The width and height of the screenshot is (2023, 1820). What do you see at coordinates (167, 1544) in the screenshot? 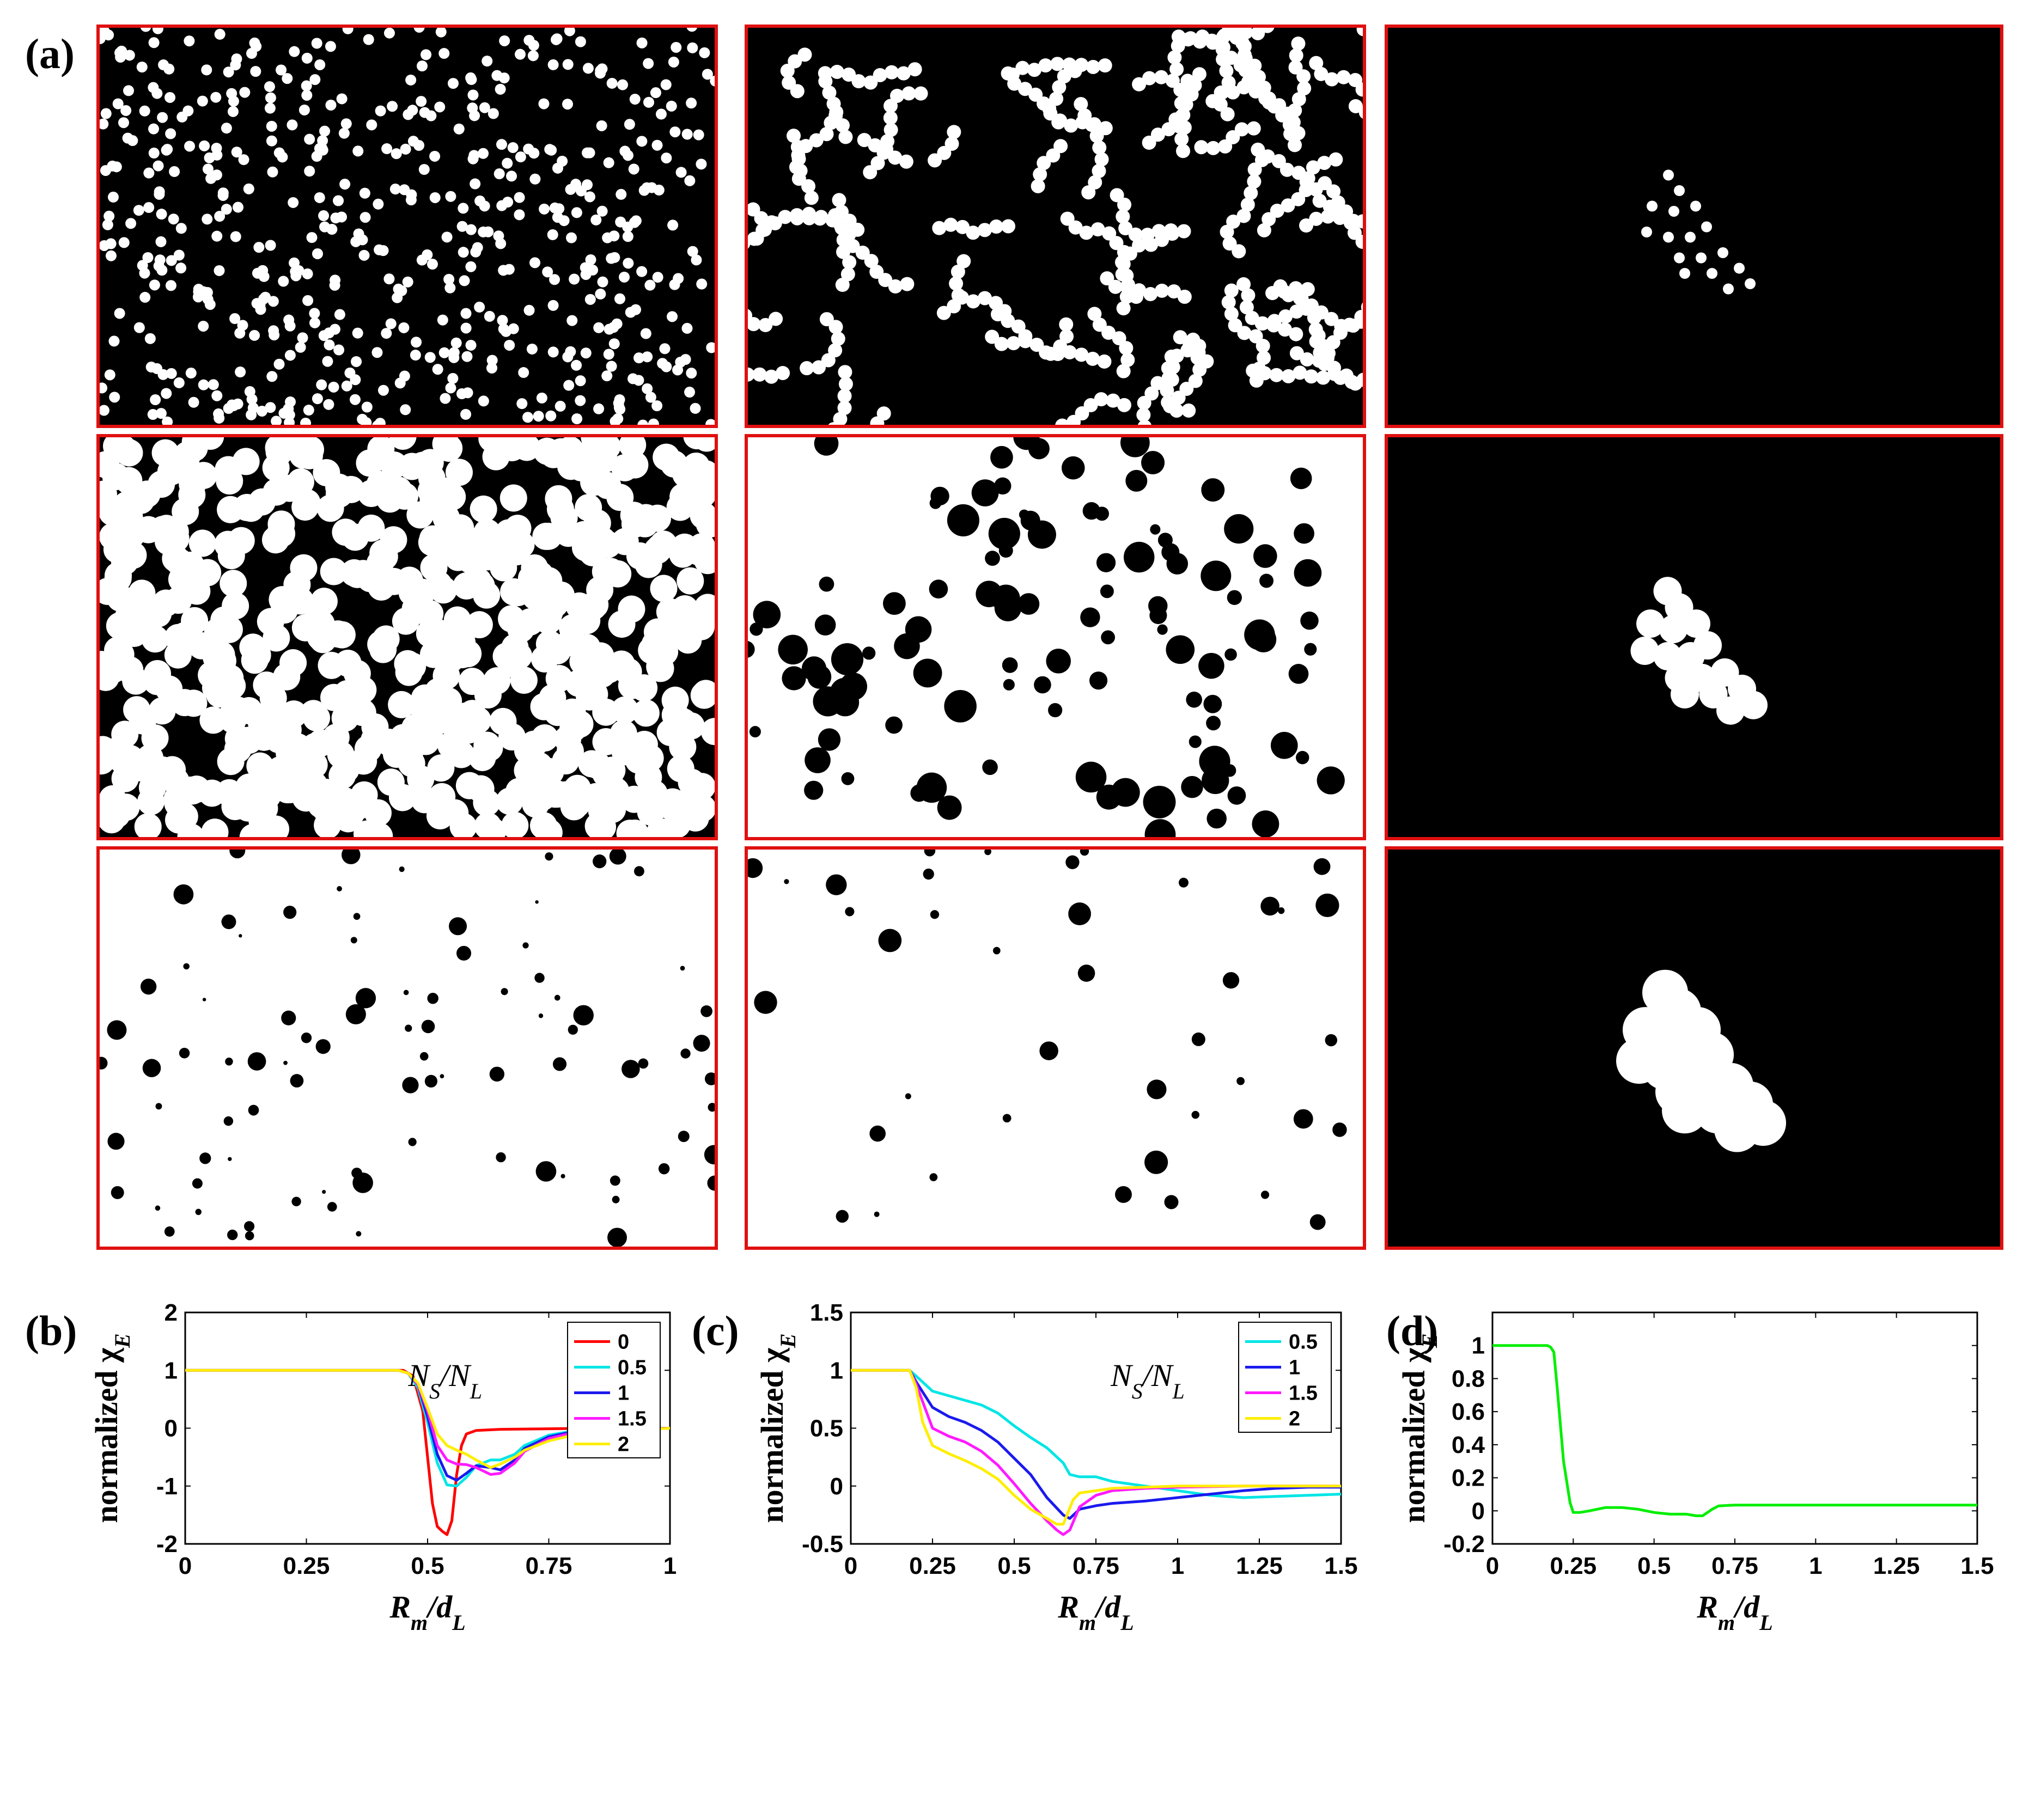
I see `y-tick-label: -2` at bounding box center [167, 1544].